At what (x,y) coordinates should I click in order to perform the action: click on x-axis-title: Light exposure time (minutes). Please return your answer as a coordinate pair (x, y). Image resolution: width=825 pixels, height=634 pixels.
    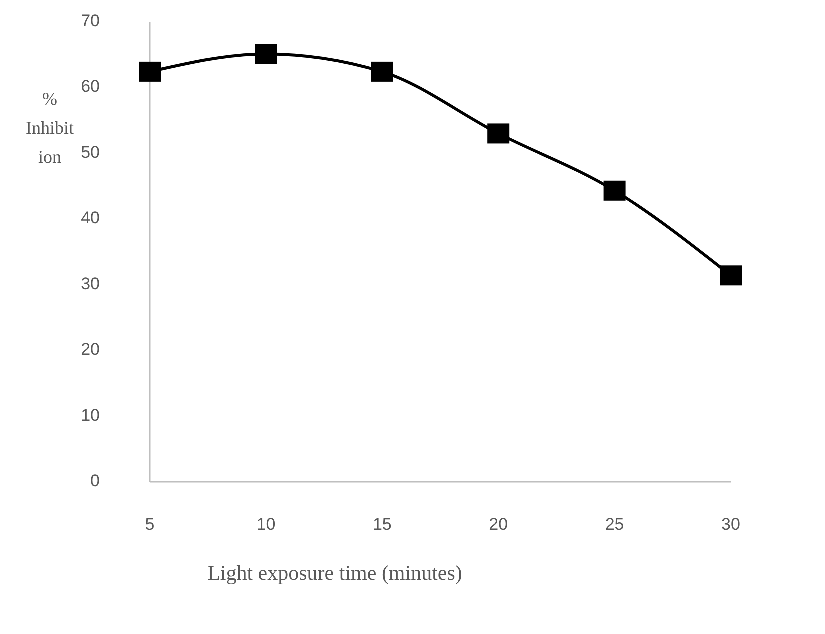
    Looking at the image, I should click on (335, 573).